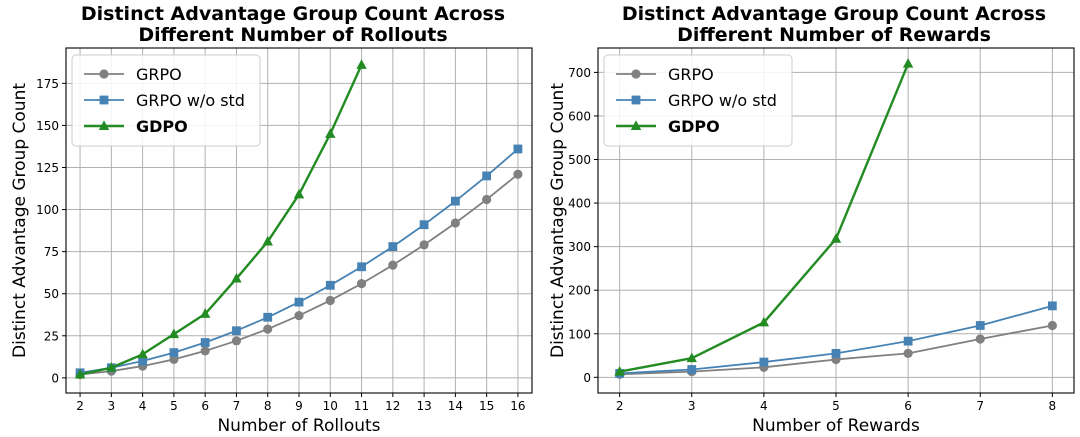  What do you see at coordinates (517, 406) in the screenshot?
I see `x-tick-label: 16` at bounding box center [517, 406].